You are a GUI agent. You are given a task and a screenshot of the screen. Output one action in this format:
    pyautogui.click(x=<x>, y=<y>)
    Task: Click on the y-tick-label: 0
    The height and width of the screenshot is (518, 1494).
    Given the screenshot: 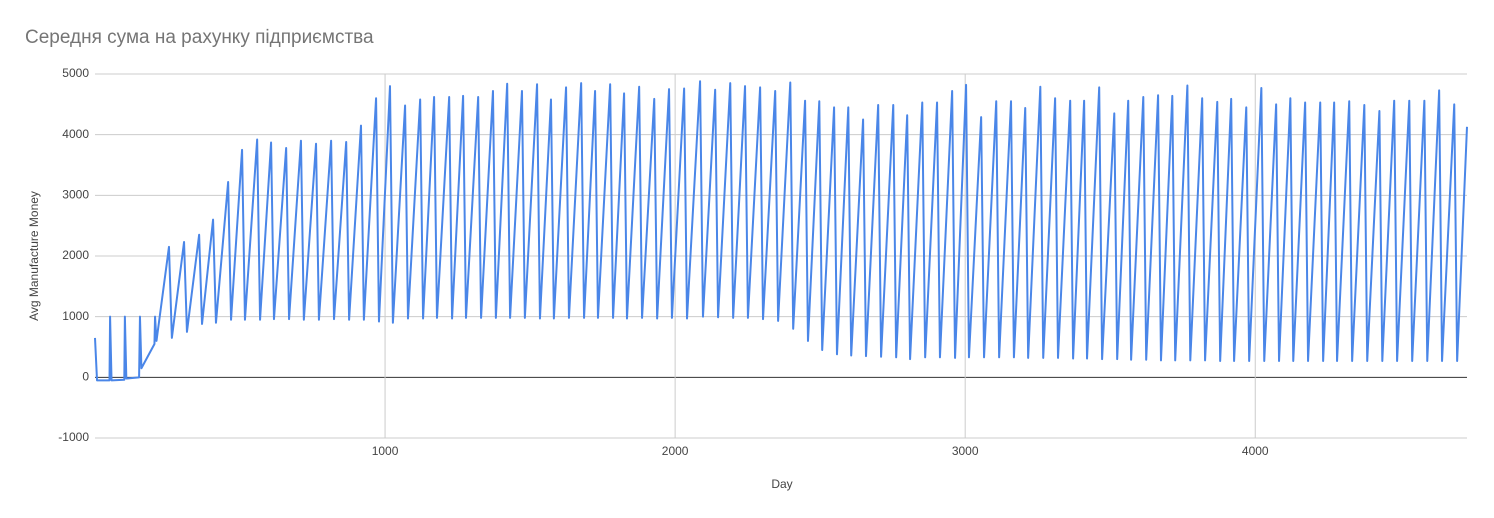 What is the action you would take?
    pyautogui.click(x=85, y=377)
    